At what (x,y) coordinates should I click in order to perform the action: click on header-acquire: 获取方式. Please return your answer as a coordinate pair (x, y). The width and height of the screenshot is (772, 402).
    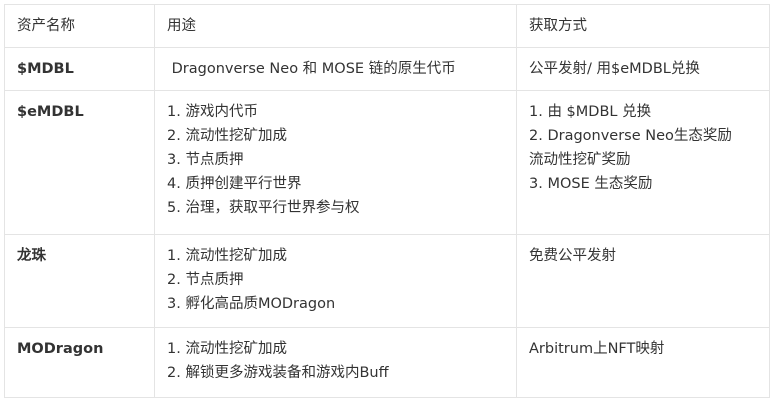
    Looking at the image, I should click on (643, 26).